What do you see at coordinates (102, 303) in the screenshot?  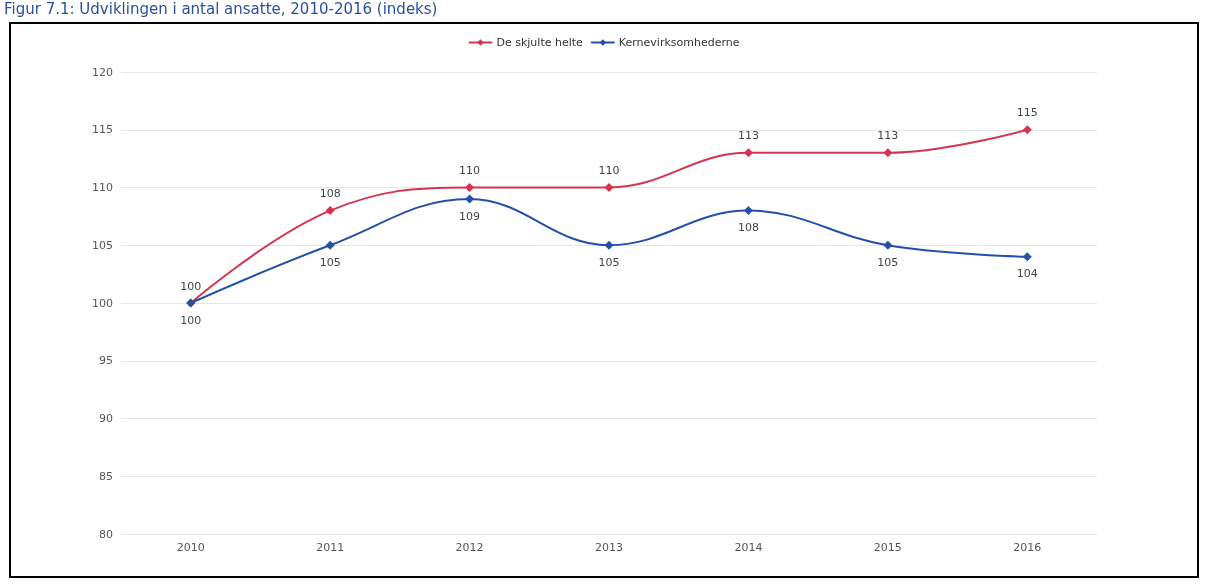 I see `y-tick-label: 100` at bounding box center [102, 303].